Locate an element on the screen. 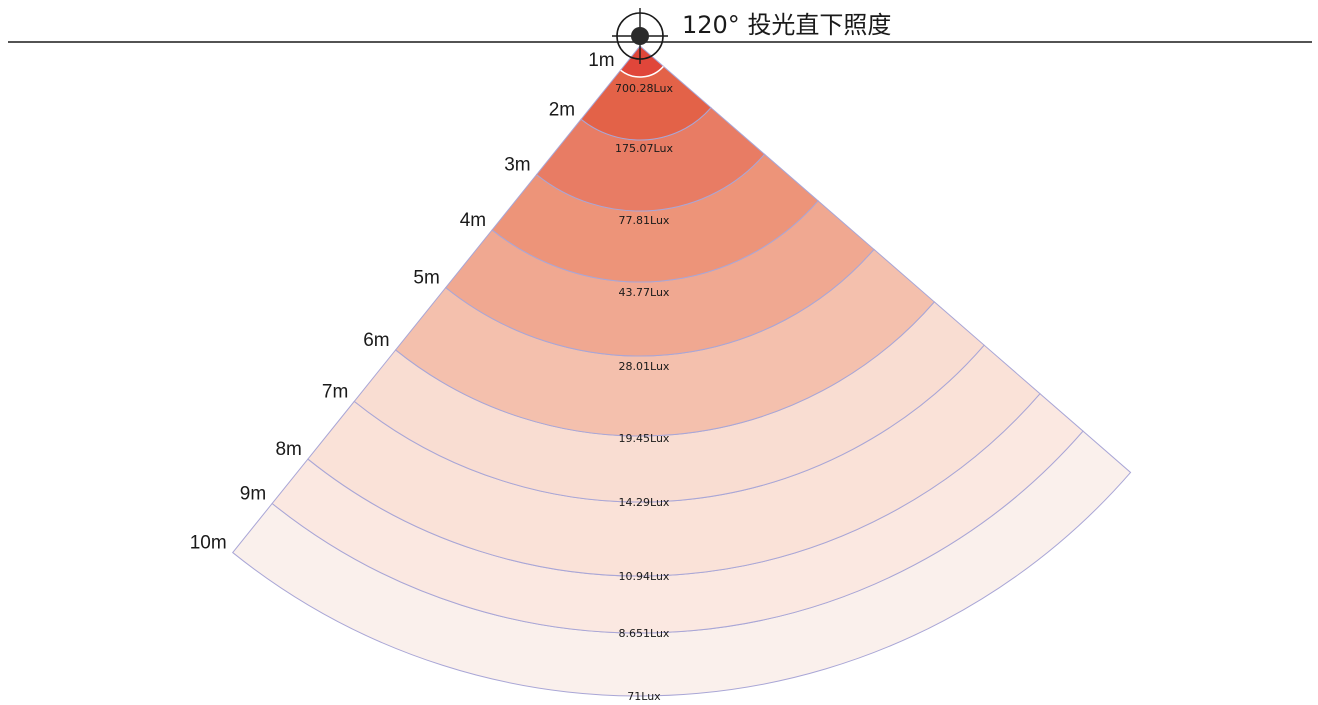 The image size is (1318, 705). distance-label-7m: 7m is located at coordinates (335, 391).